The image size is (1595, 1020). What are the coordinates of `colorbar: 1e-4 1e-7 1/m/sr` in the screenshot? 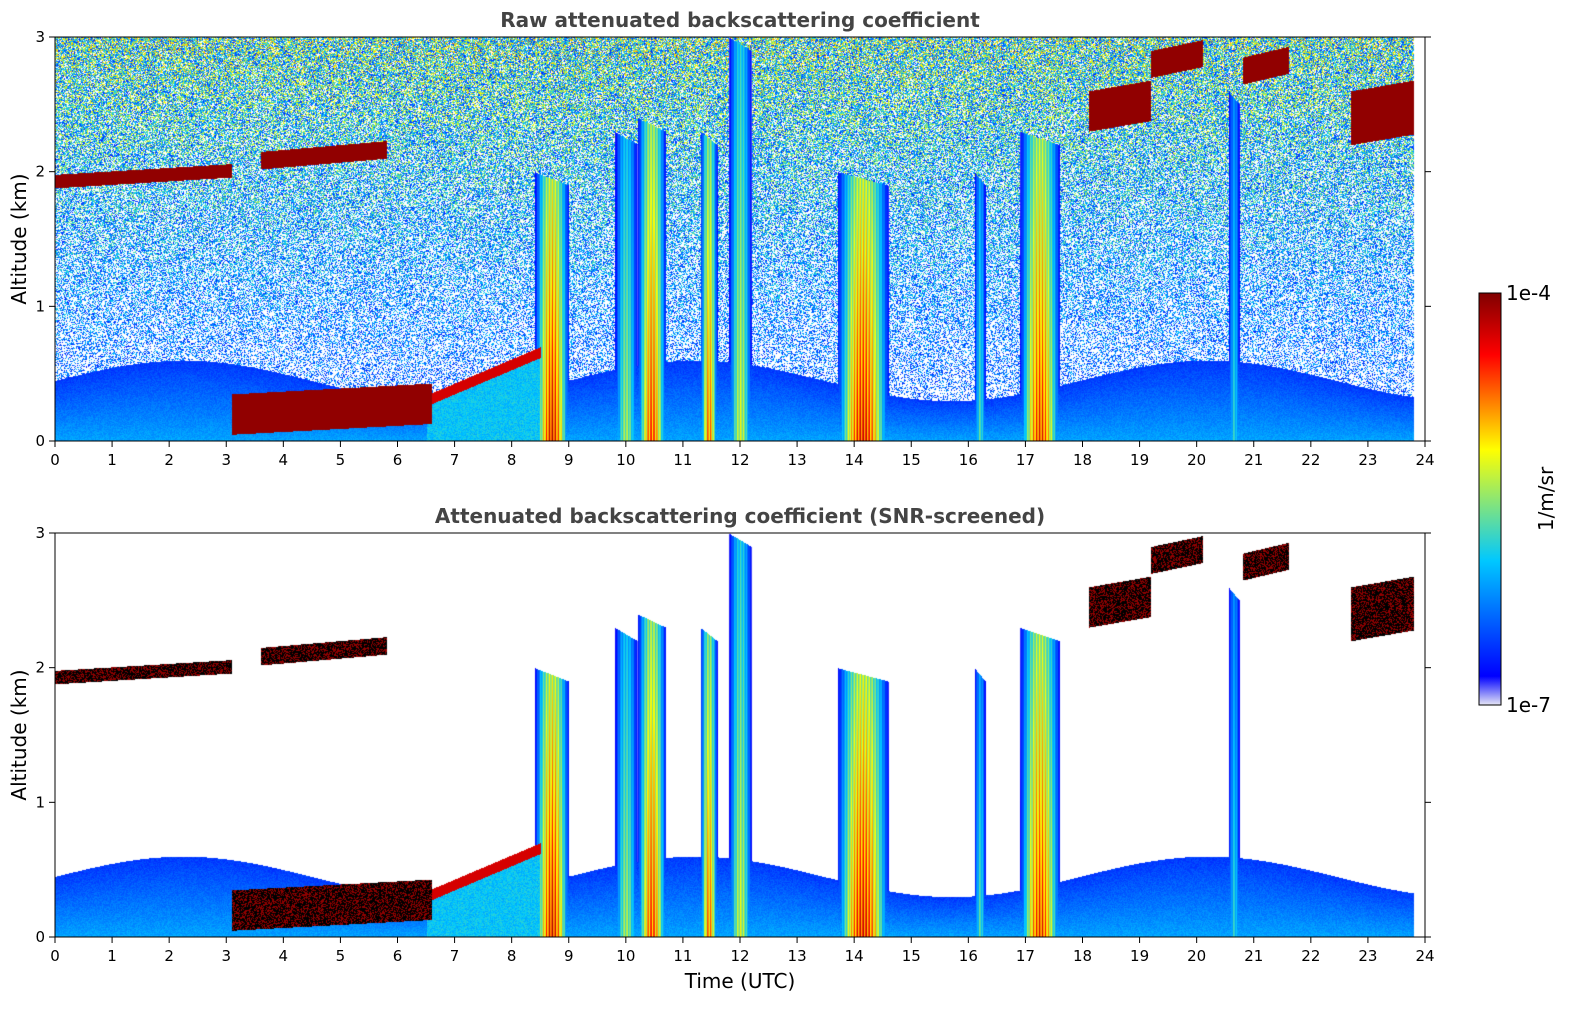 It's located at (1518, 499).